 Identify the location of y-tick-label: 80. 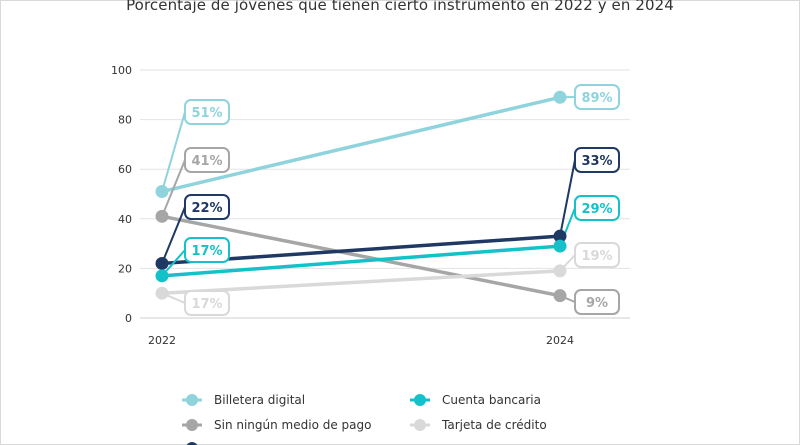
(125, 120).